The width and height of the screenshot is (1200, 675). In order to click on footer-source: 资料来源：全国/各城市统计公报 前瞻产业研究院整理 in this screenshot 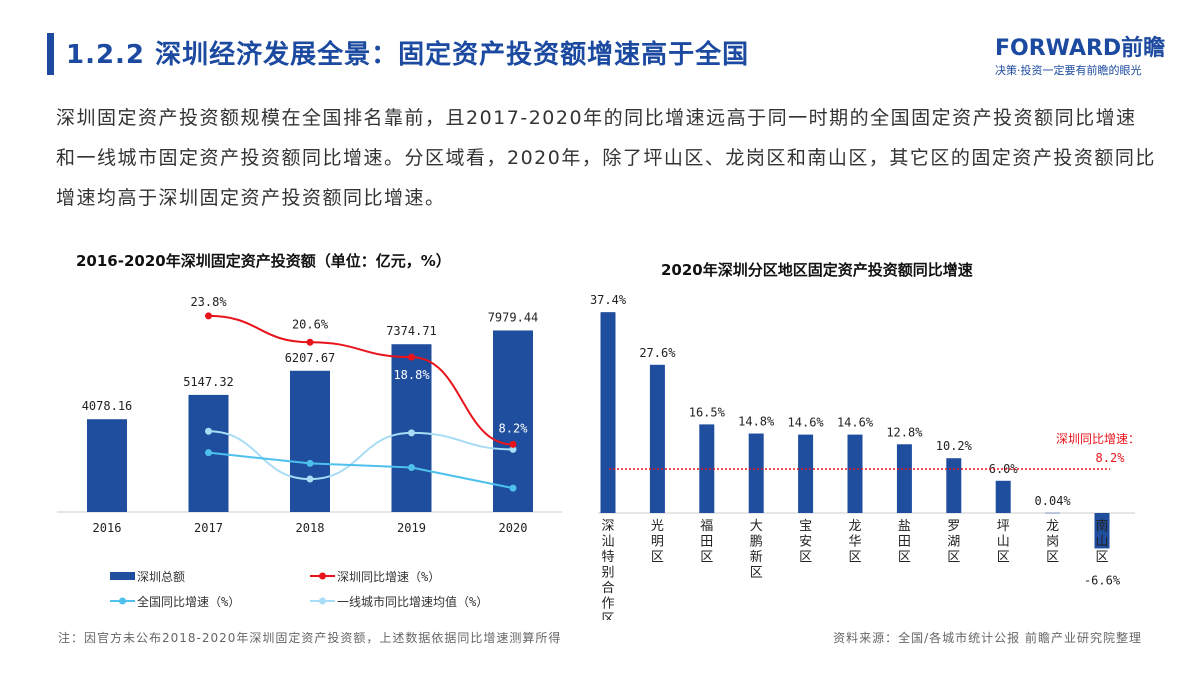, I will do `click(987, 638)`.